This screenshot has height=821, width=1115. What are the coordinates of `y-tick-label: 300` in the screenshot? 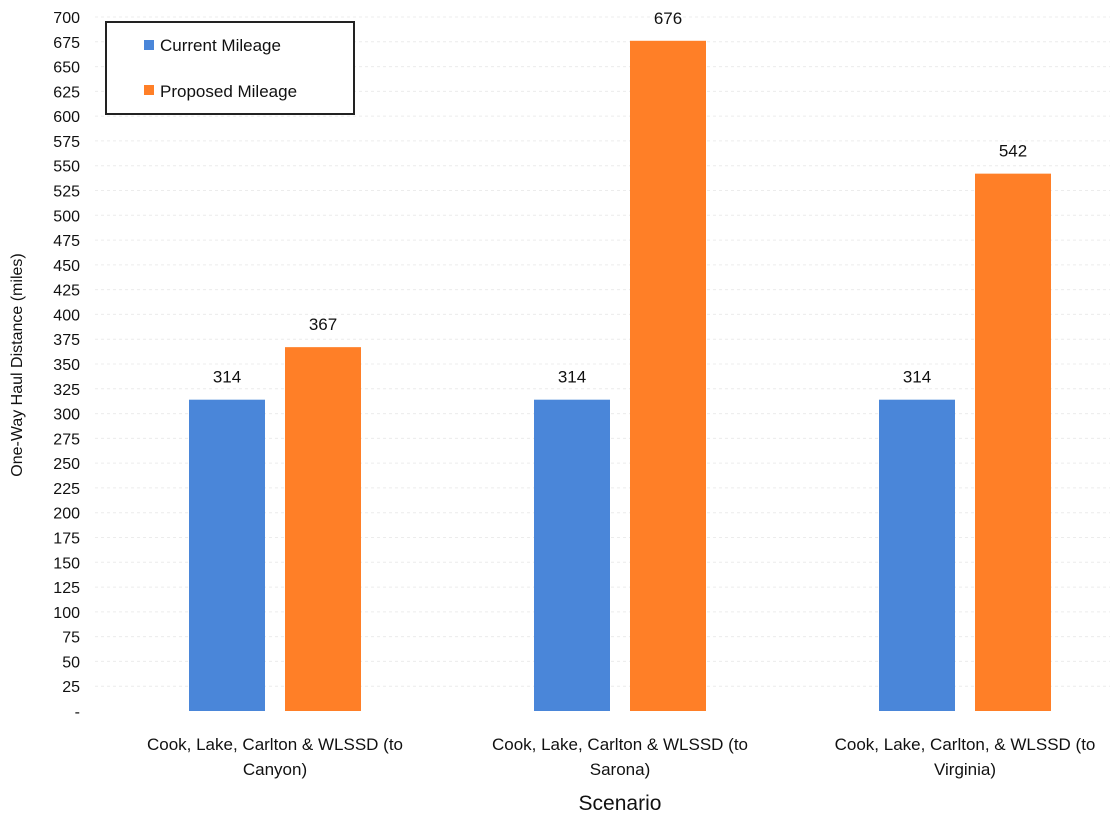 It's located at (66, 415).